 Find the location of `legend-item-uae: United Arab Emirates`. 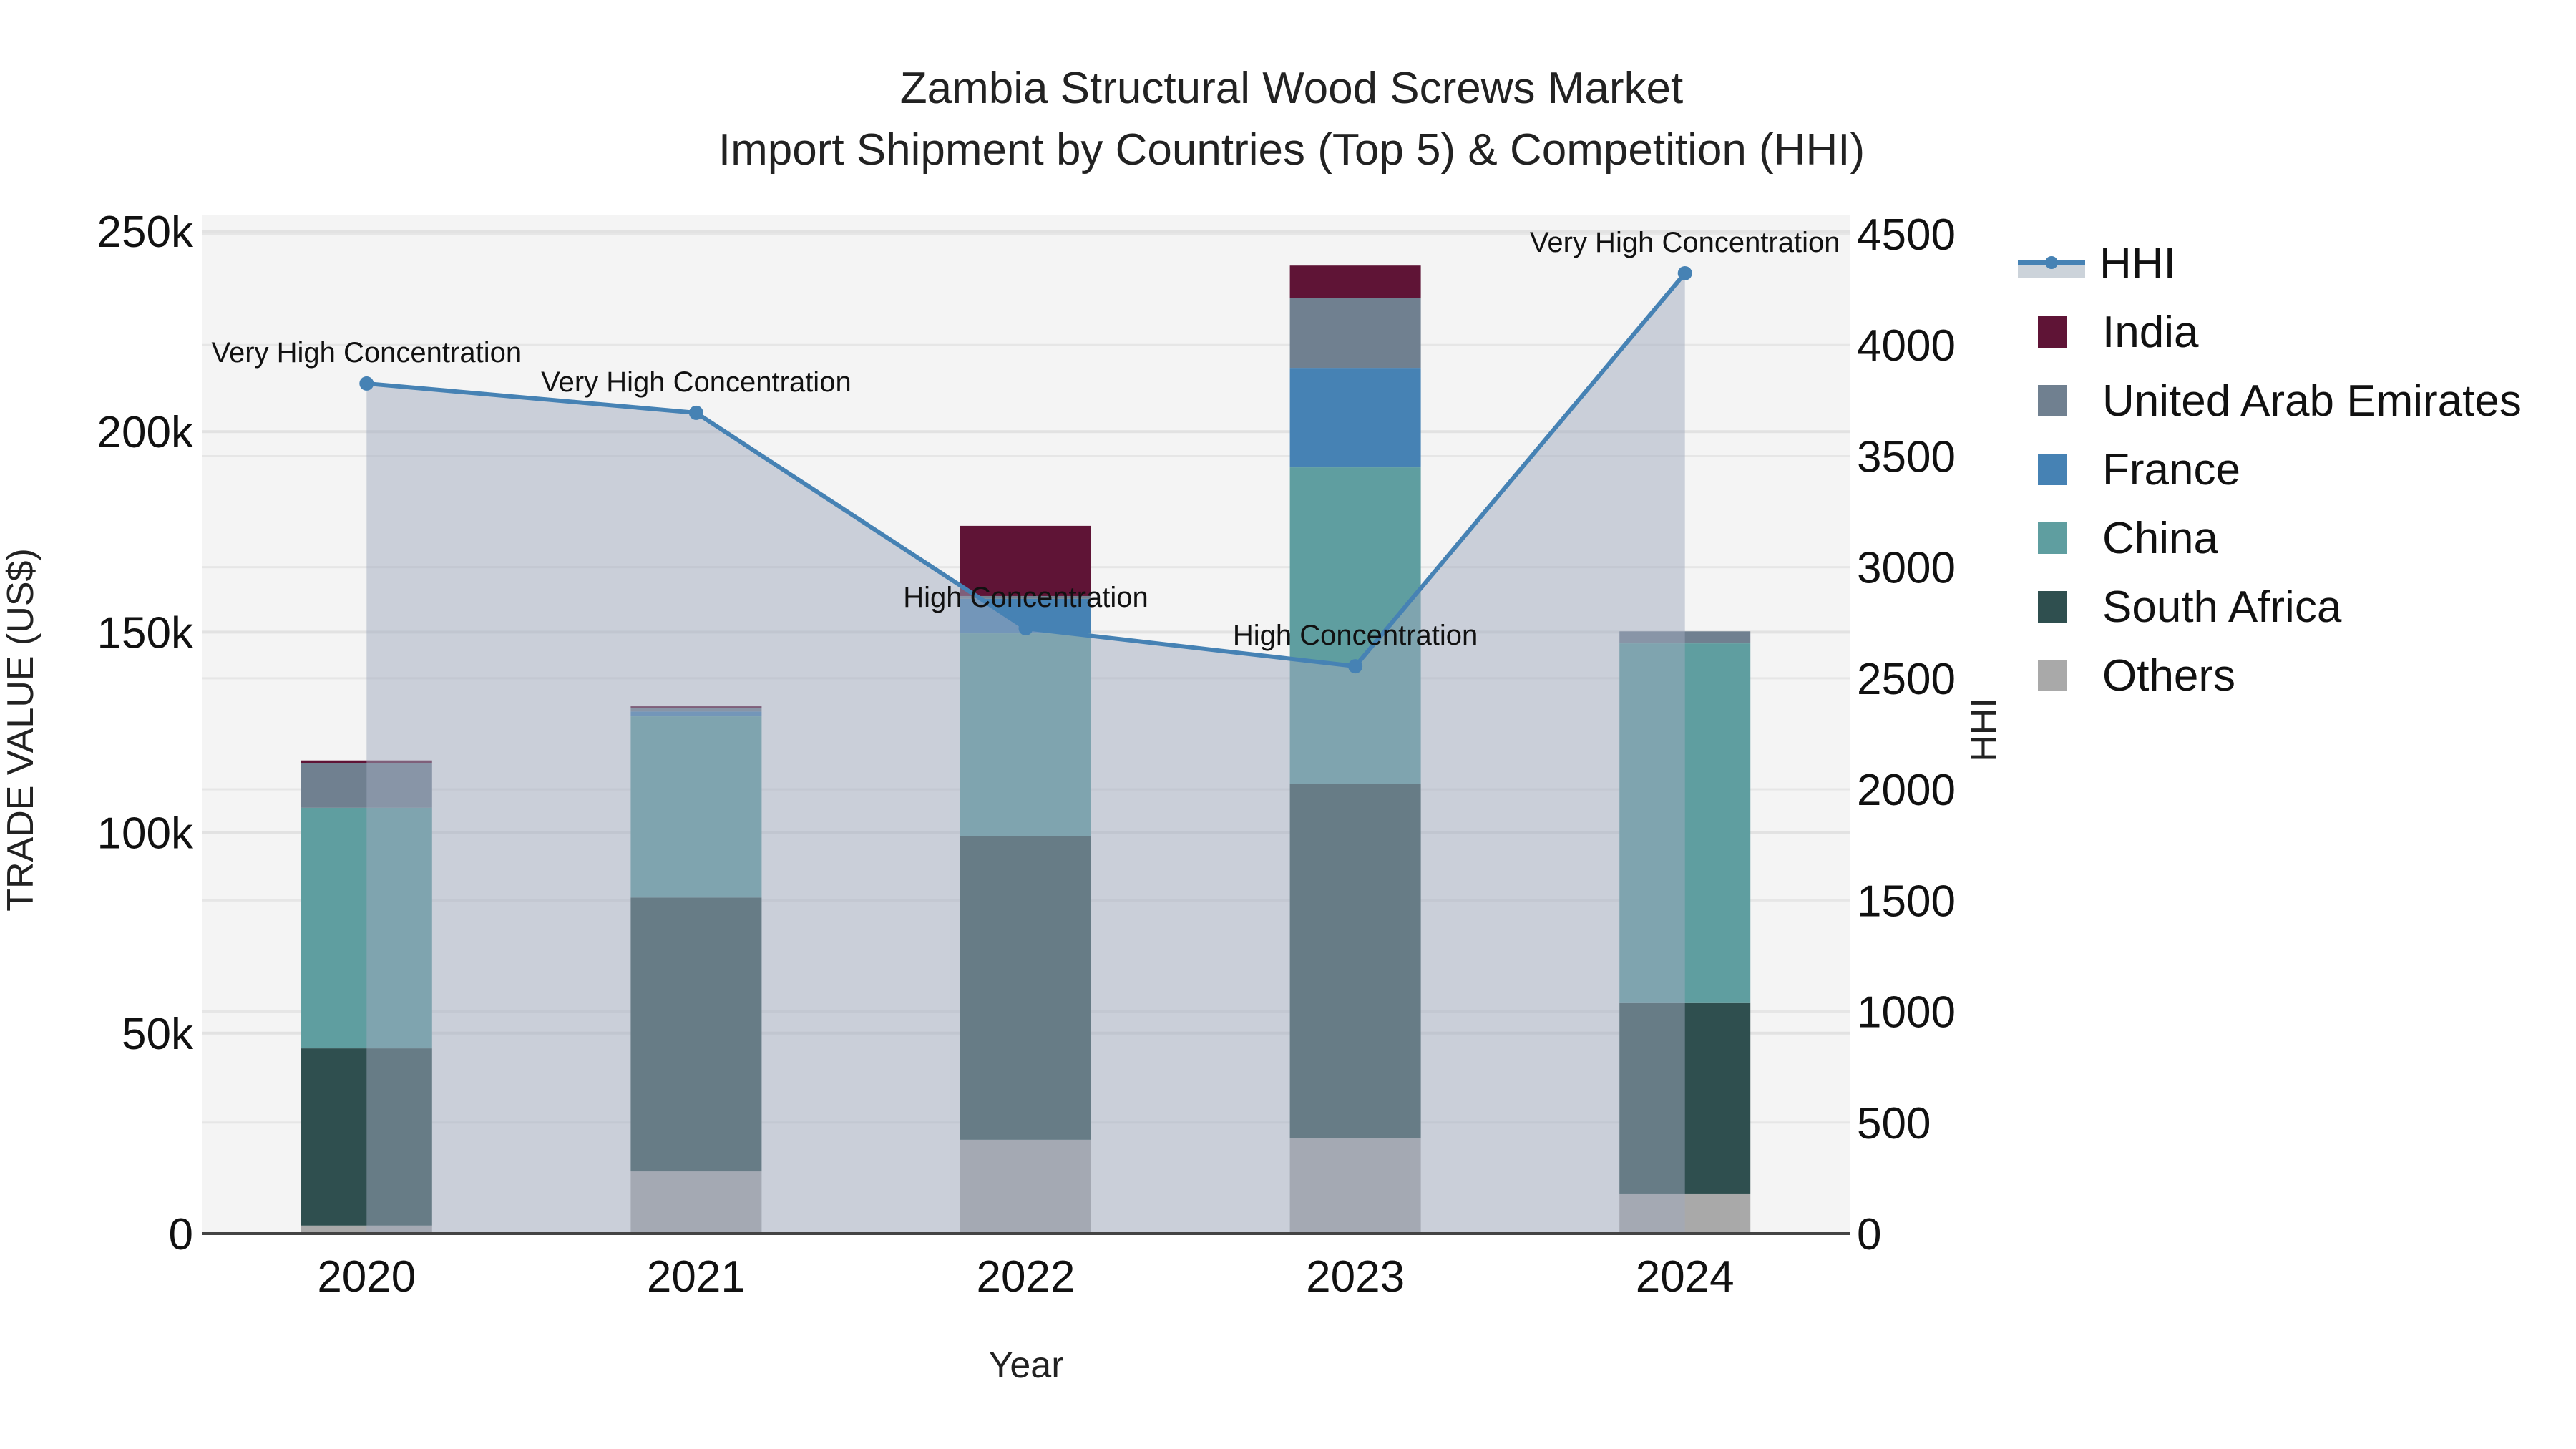

legend-item-uae: United Arab Emirates is located at coordinates (2270, 400).